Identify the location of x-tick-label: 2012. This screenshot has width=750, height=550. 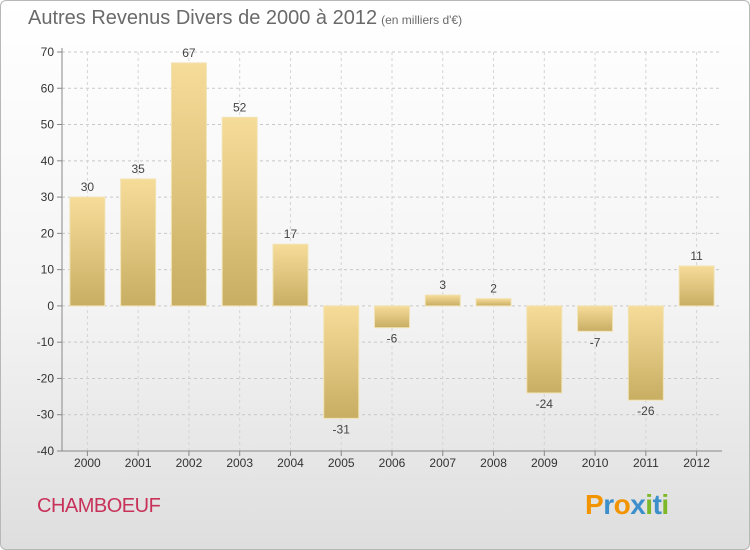
(696, 463).